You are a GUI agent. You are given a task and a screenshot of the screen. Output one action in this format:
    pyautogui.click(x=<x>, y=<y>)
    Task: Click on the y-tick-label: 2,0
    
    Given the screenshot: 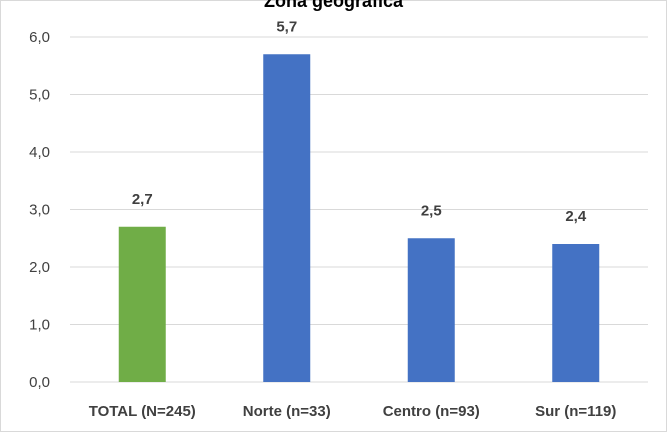 What is the action you would take?
    pyautogui.click(x=39, y=267)
    